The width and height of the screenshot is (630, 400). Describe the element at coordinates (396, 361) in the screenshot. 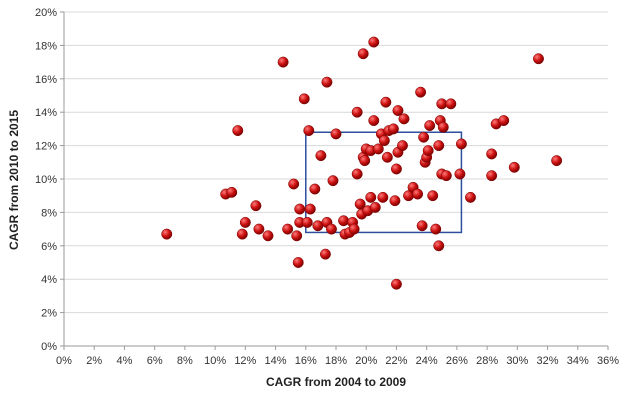

I see `x-tick-label: 22%` at that location.